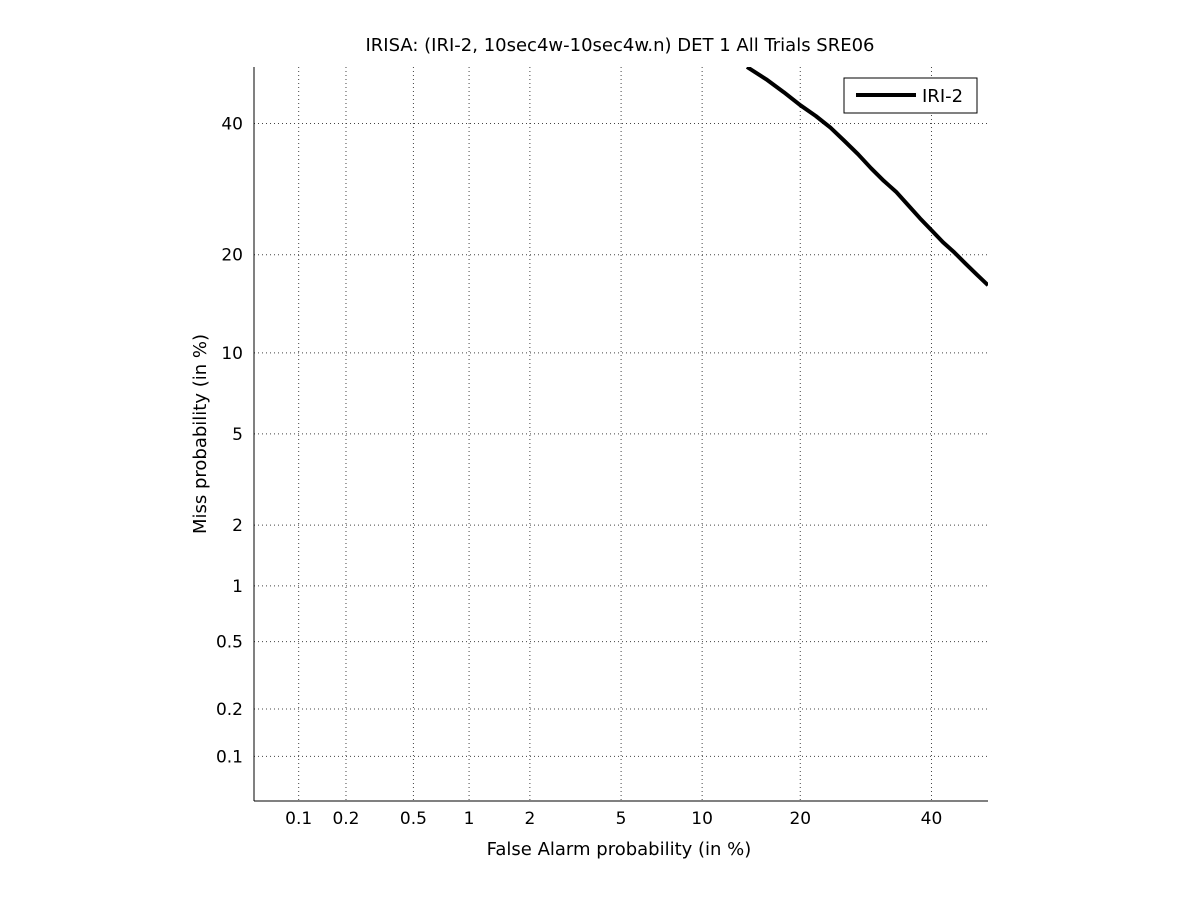  I want to click on y-tick-label: 0.2, so click(229, 710).